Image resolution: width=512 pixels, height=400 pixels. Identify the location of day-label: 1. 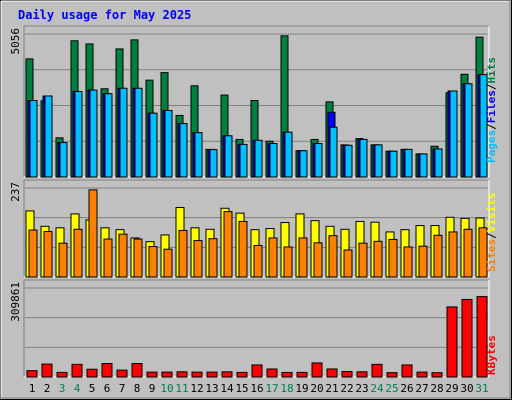
(32, 388).